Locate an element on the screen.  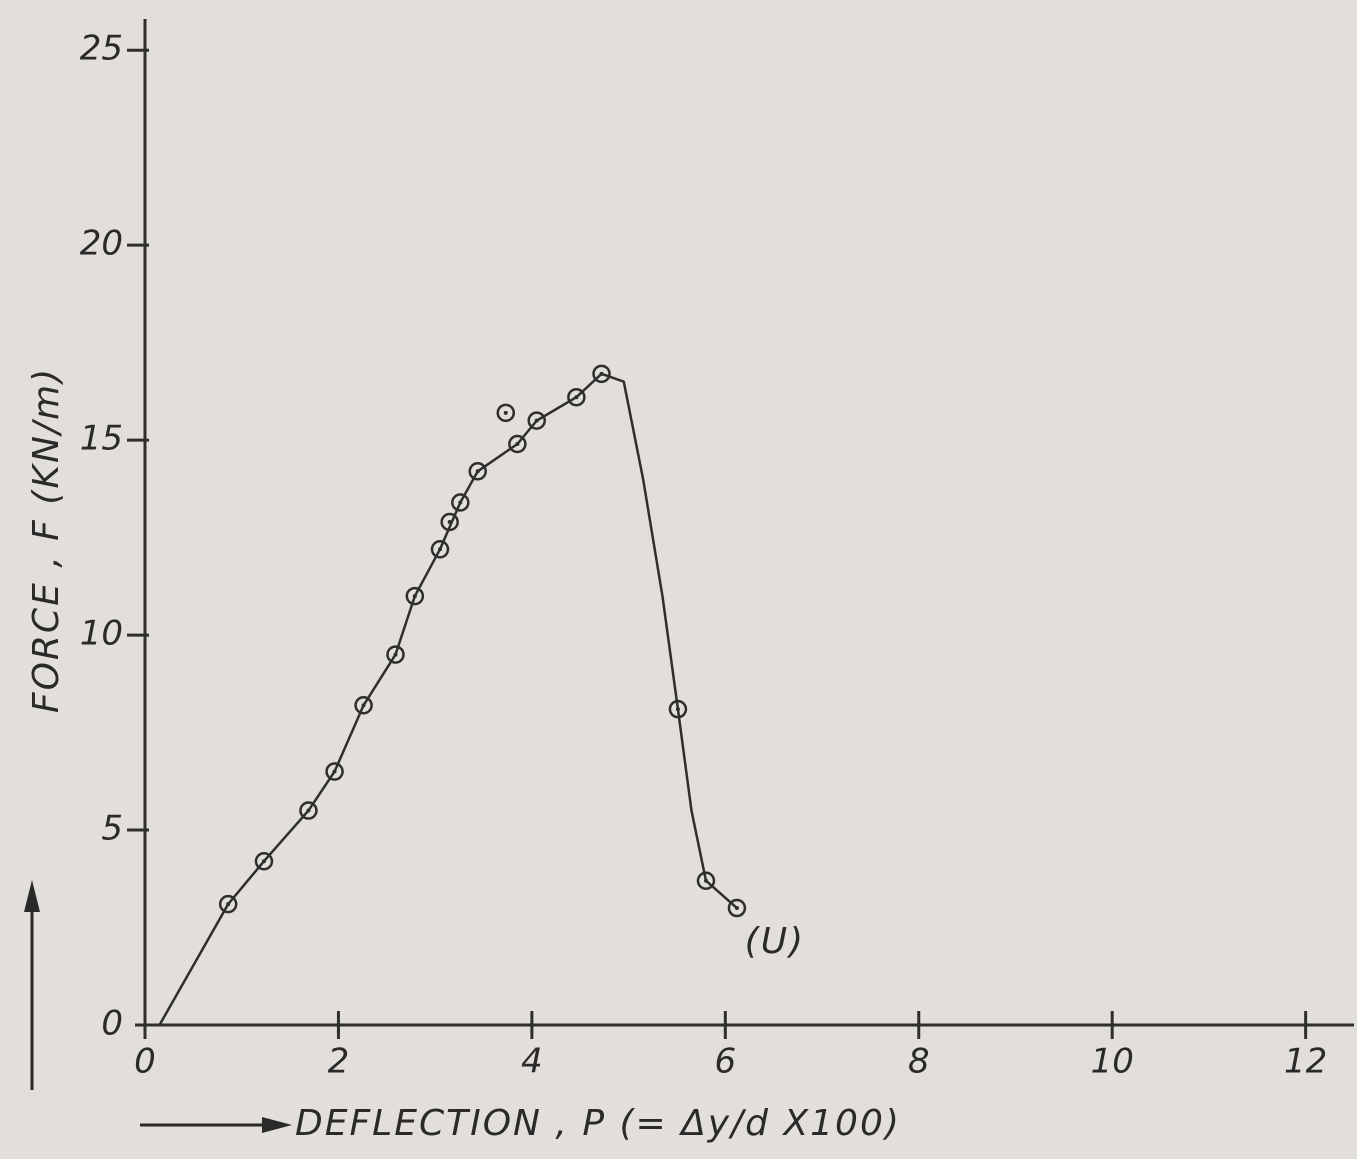
y-tick-label: 20 is located at coordinates (101, 244).